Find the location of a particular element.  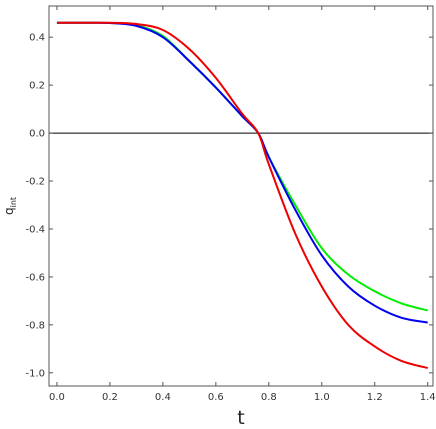

y-axis-label-subscript: int is located at coordinates (13, 202).